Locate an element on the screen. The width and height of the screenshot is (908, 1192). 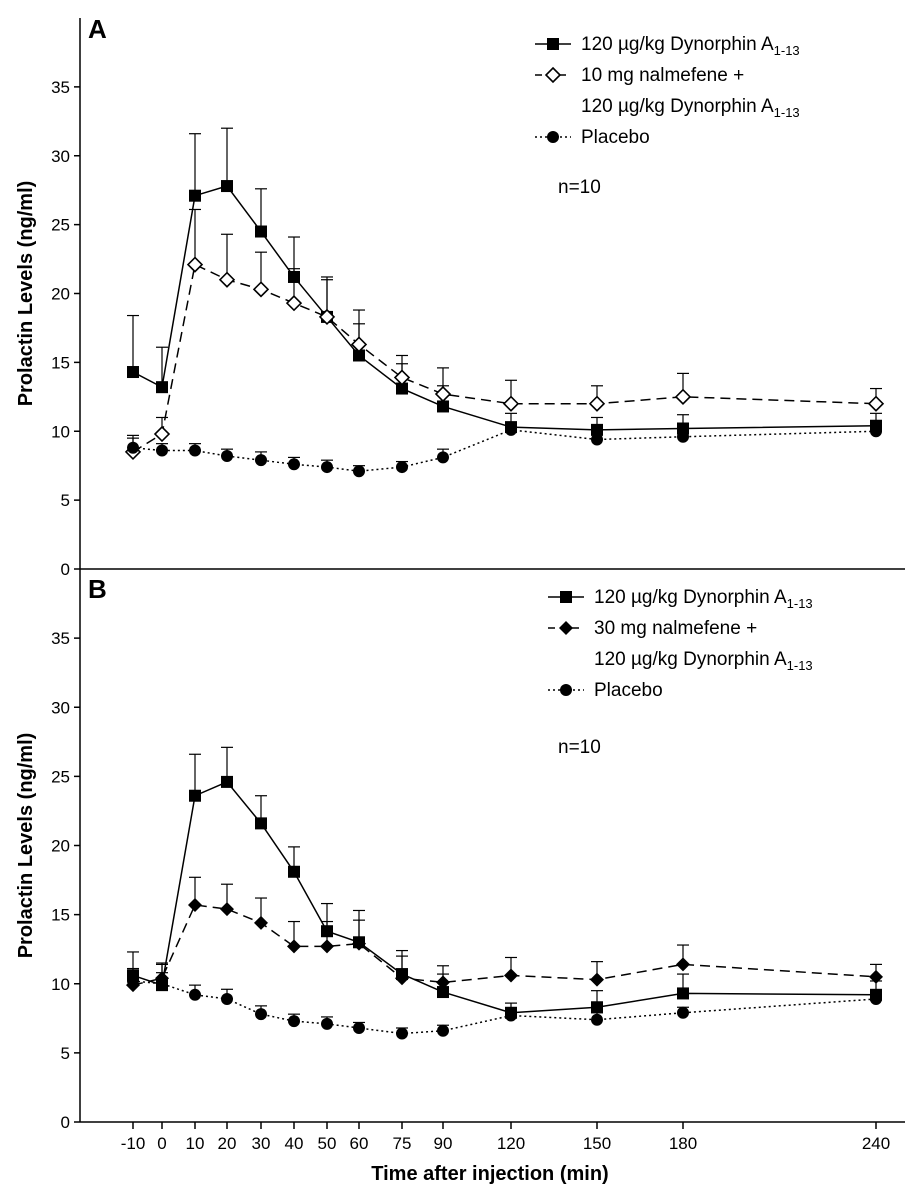
y-tick-label-b: 15 is located at coordinates (60, 915).